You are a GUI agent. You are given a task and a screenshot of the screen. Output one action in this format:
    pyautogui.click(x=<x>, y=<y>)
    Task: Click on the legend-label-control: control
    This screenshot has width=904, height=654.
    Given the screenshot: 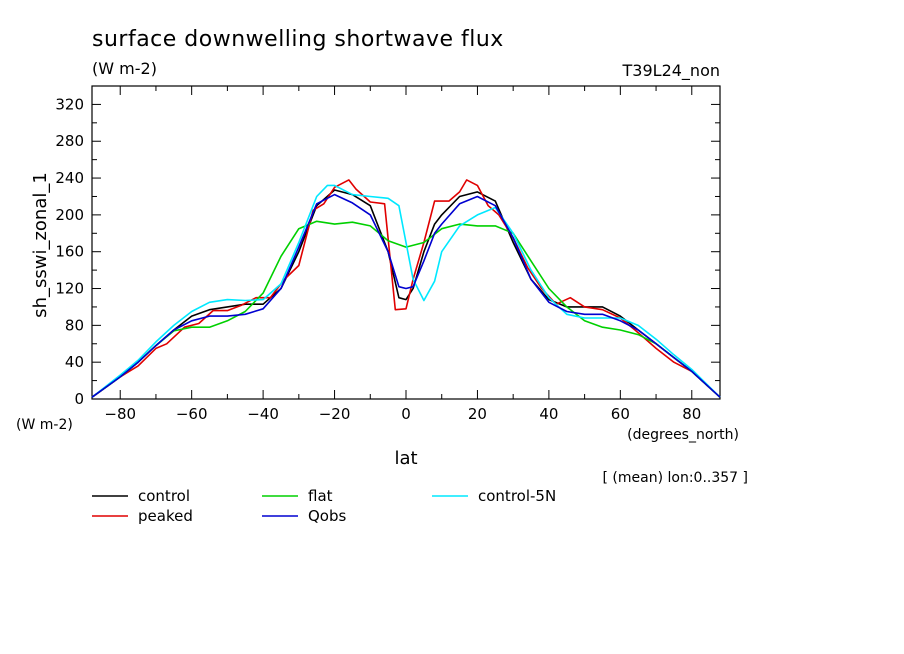 What is the action you would take?
    pyautogui.click(x=164, y=496)
    